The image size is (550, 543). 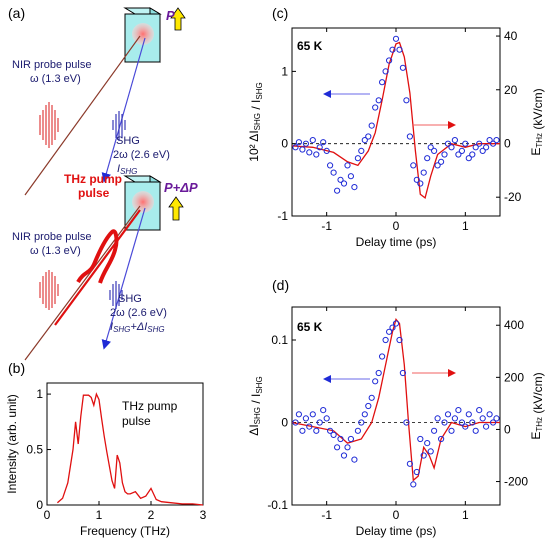 I want to click on chart-c-y2tick-label: 0, so click(x=507, y=143).